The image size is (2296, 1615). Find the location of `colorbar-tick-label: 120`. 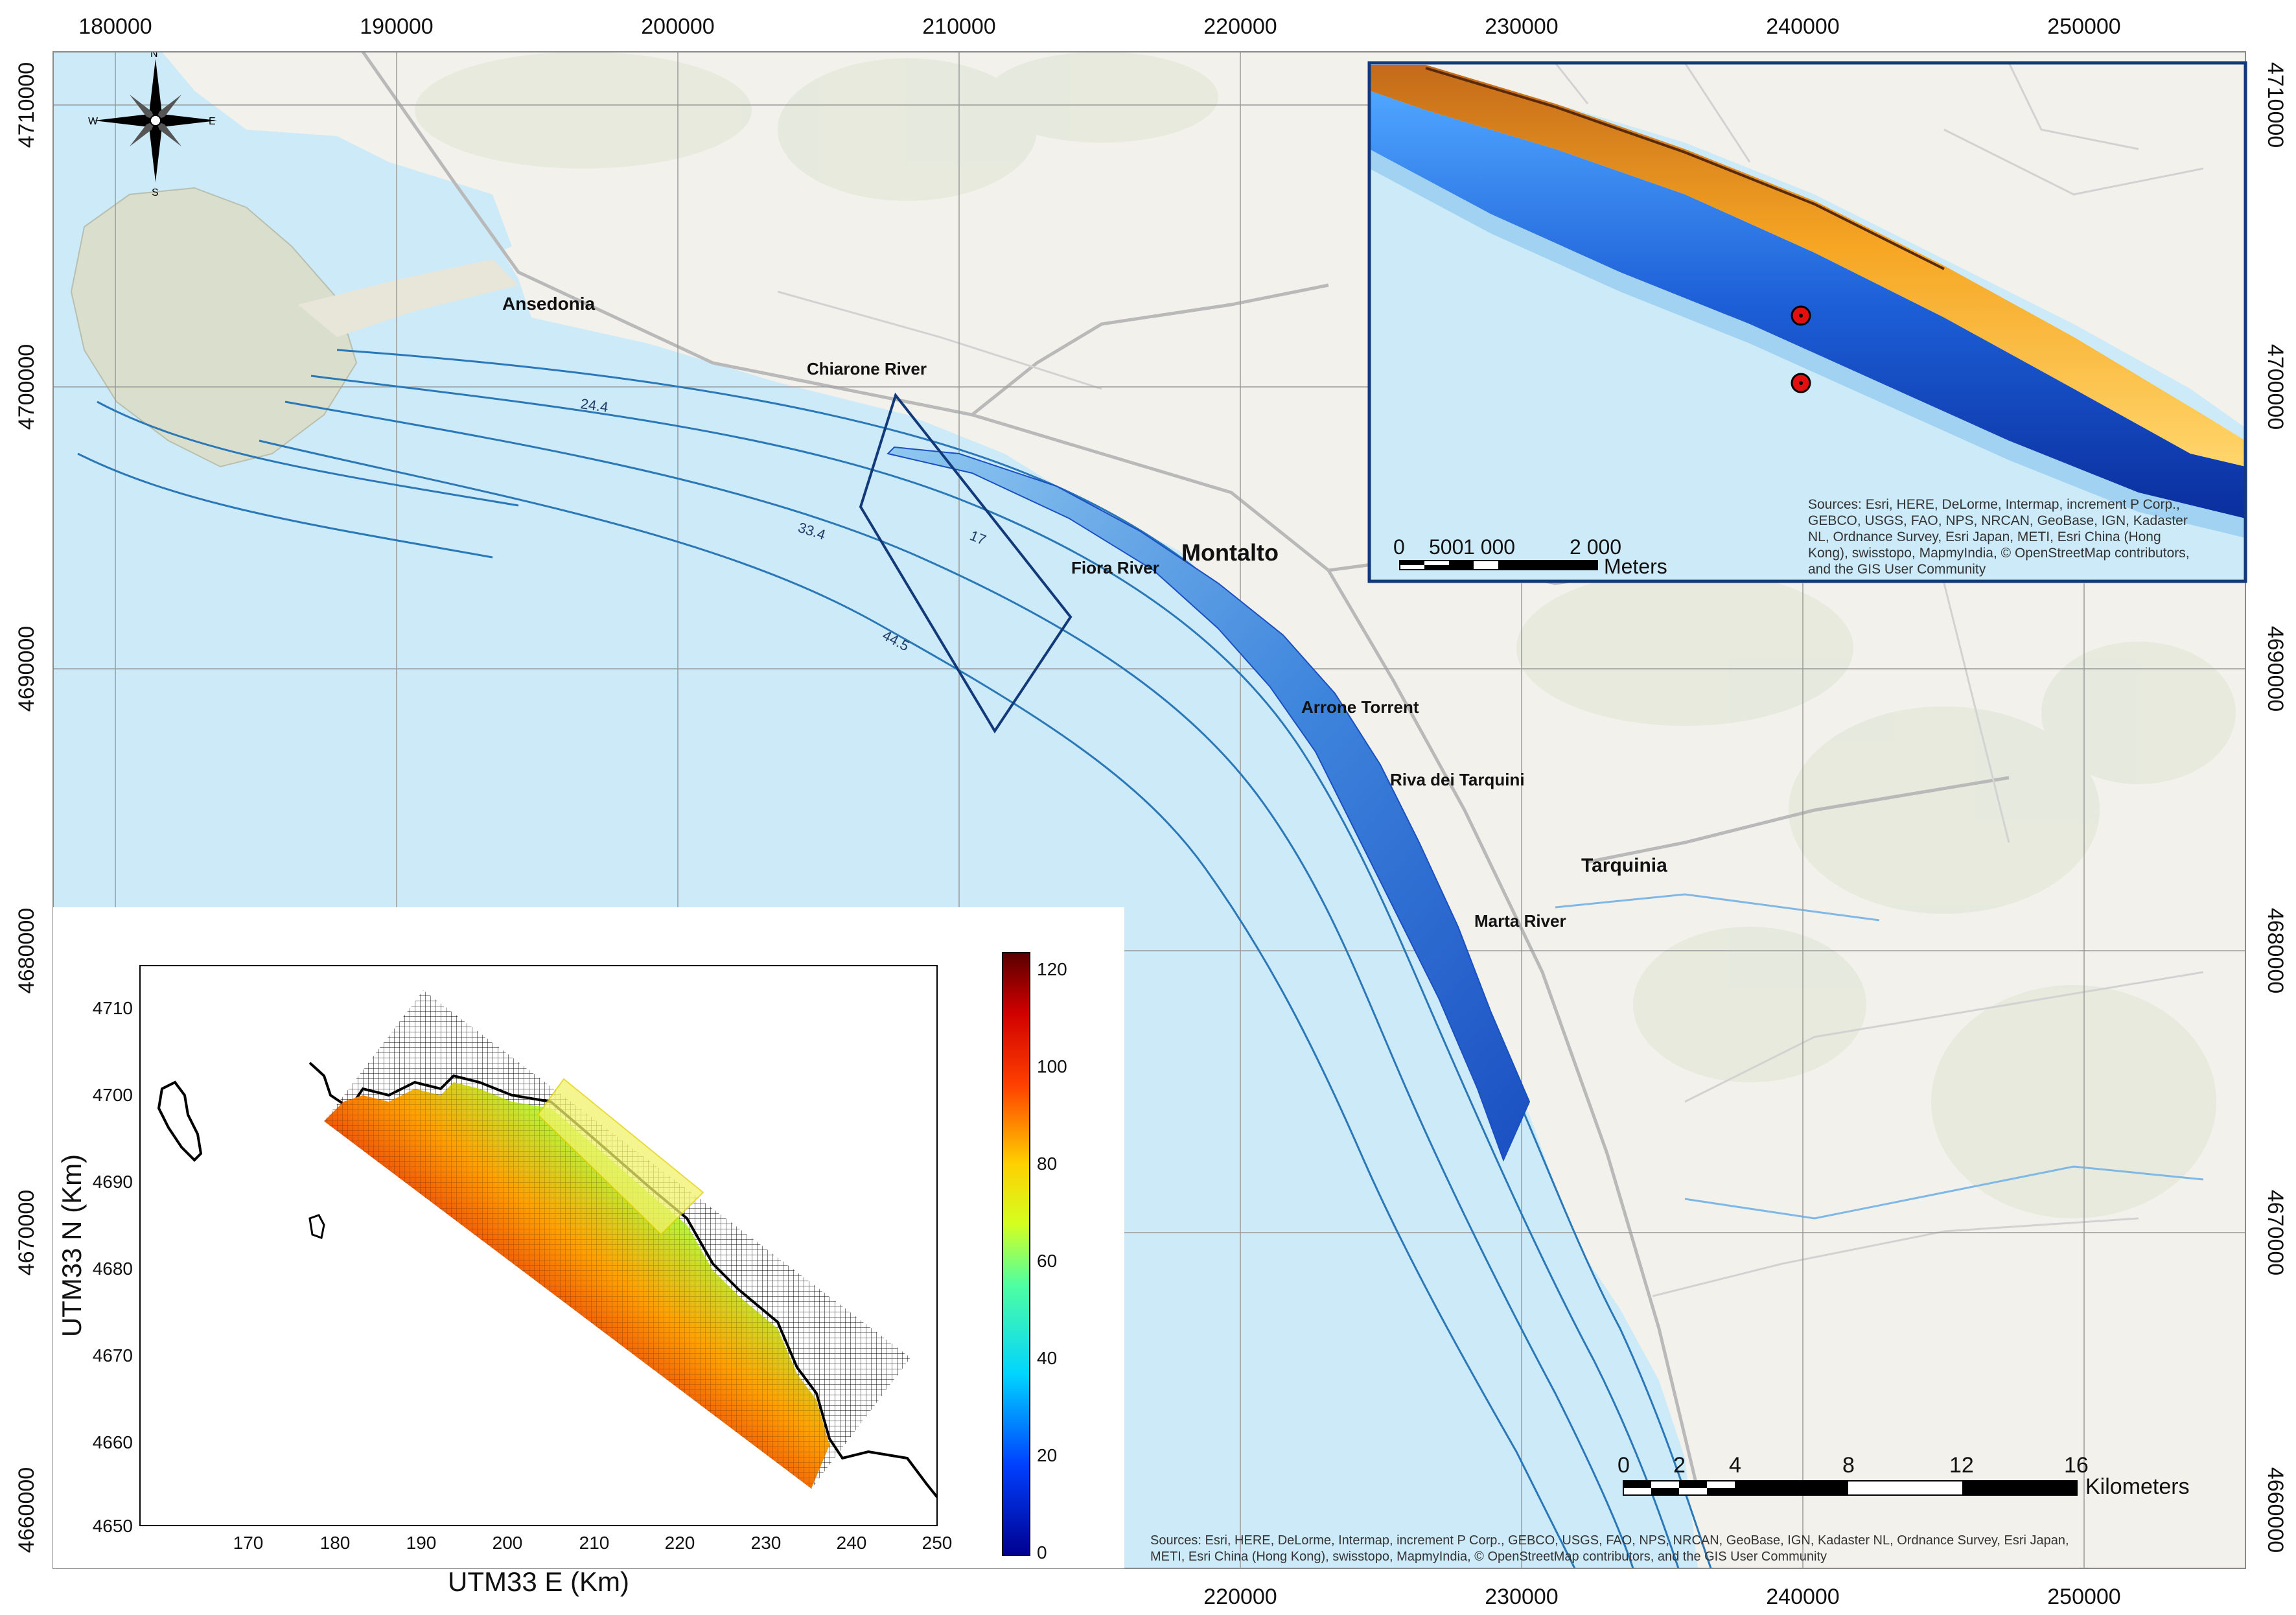

colorbar-tick-label: 120 is located at coordinates (1052, 969).